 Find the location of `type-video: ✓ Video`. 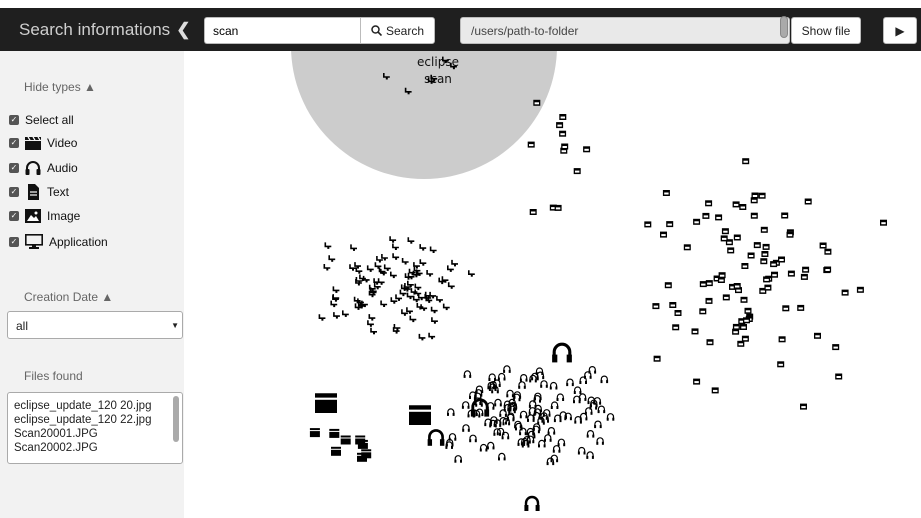

type-video: ✓ Video is located at coordinates (43, 143).